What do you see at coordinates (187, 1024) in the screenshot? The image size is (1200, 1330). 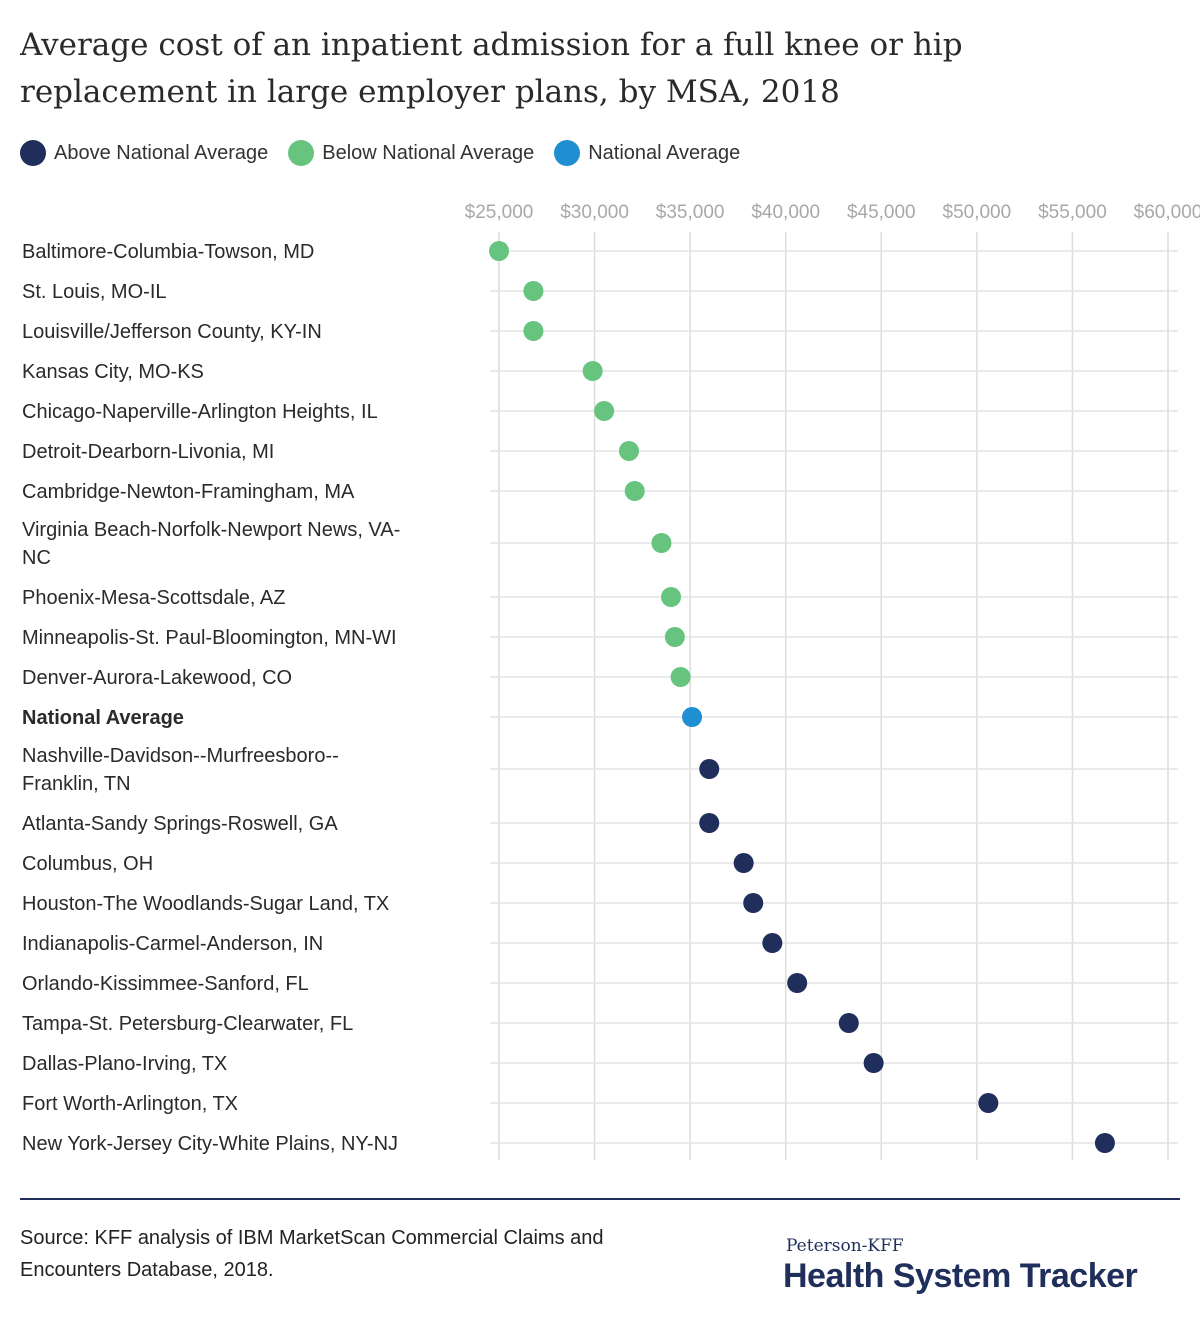 I see `category-label: Tampa-St. Petersburg-Clearwater, FL` at bounding box center [187, 1024].